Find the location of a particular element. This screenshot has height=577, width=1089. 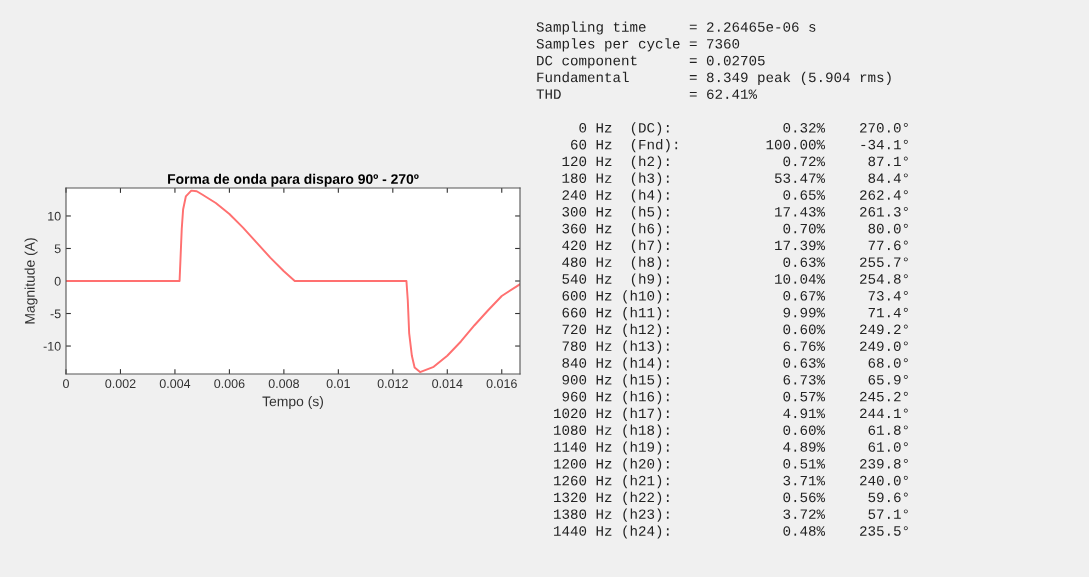

x-tick-label: 0.004 is located at coordinates (175, 384).